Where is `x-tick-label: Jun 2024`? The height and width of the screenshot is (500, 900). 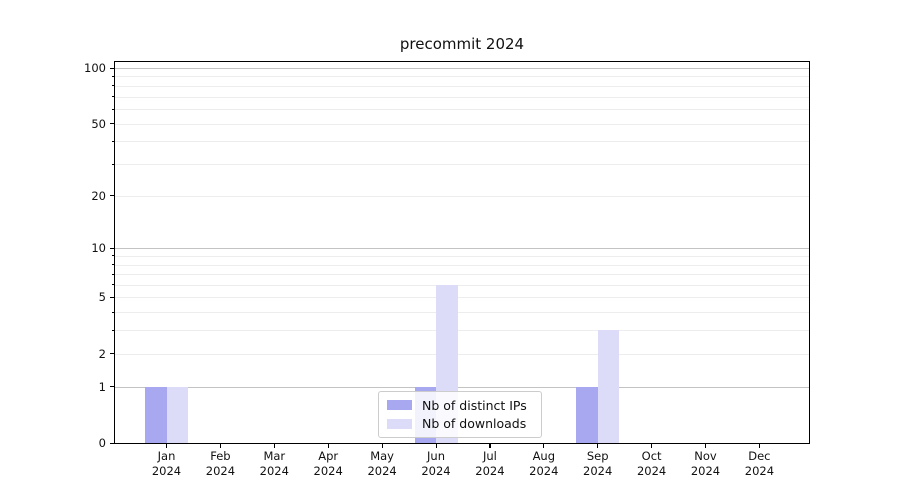
x-tick-label: Jun 2024 is located at coordinates (436, 463).